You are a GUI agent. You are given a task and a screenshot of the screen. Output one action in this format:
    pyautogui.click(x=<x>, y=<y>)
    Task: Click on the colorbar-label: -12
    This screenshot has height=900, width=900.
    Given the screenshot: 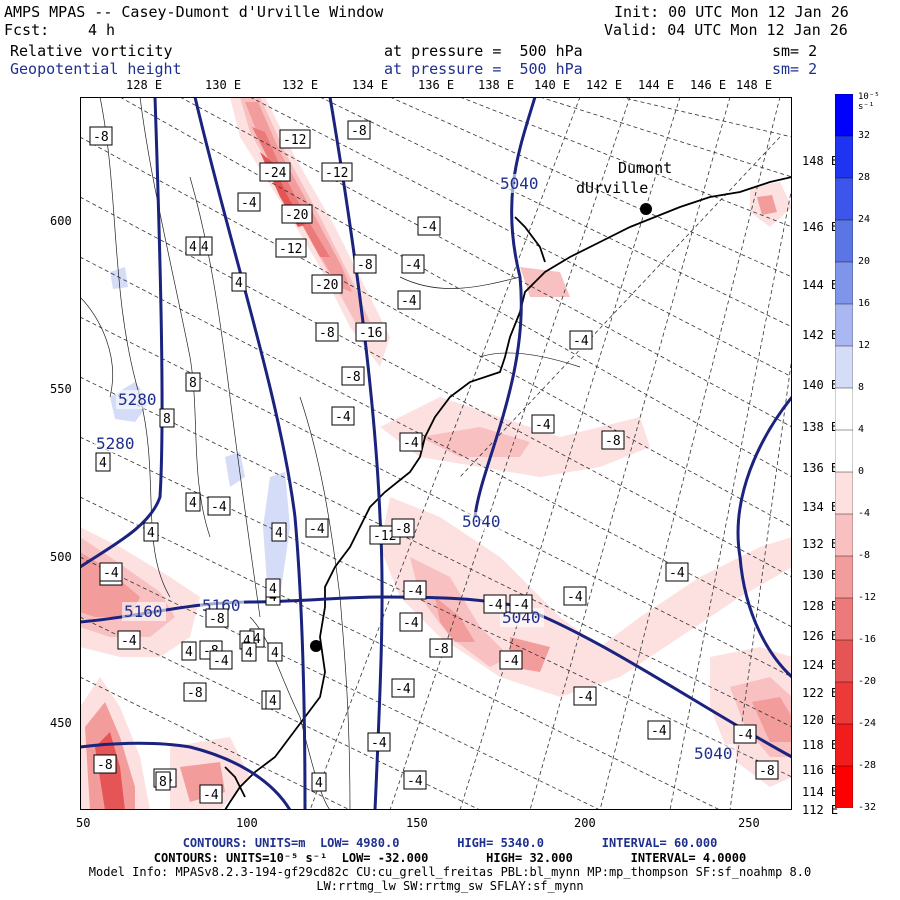 What is the action you would take?
    pyautogui.click(x=867, y=597)
    